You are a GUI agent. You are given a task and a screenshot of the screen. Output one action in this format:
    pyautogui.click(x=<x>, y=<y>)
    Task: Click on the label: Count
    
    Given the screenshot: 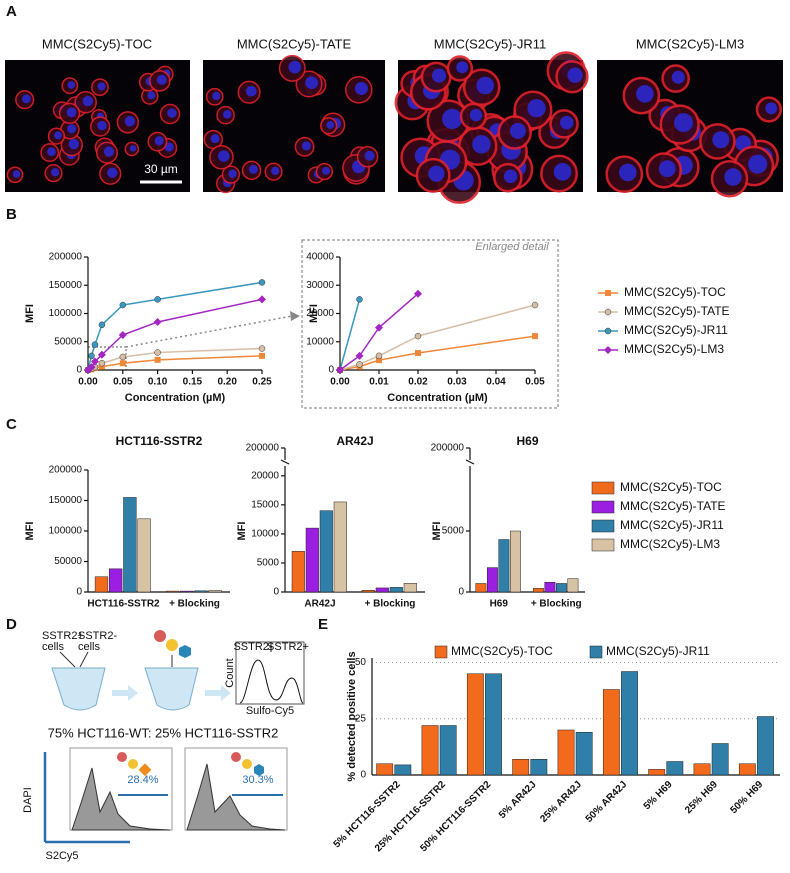 What is the action you would take?
    pyautogui.click(x=230, y=672)
    